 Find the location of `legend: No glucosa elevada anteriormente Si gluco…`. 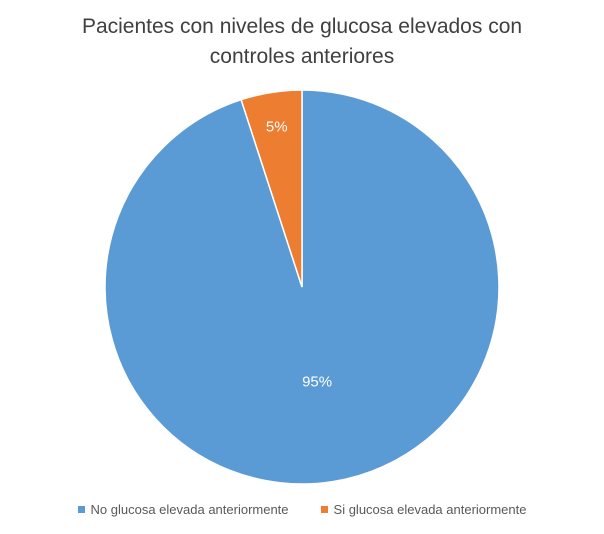

legend: No glucosa elevada anteriormente Si gluco… is located at coordinates (302, 509).